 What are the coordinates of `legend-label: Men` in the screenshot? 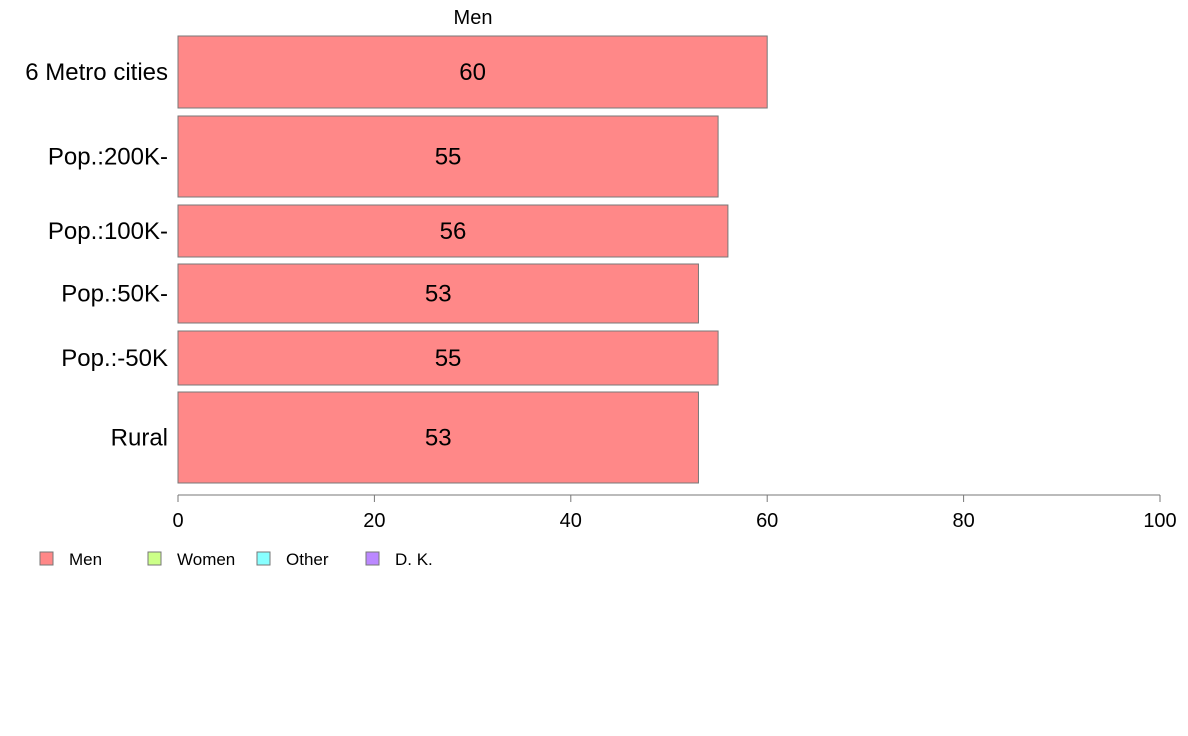 It's located at (85, 559).